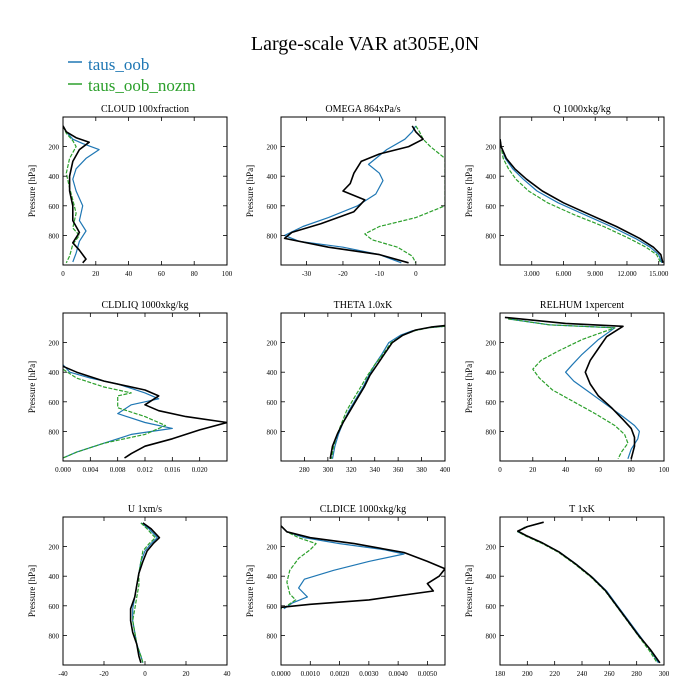 The width and height of the screenshot is (700, 700). What do you see at coordinates (104, 674) in the screenshot?
I see `x-tick-label: -20` at bounding box center [104, 674].